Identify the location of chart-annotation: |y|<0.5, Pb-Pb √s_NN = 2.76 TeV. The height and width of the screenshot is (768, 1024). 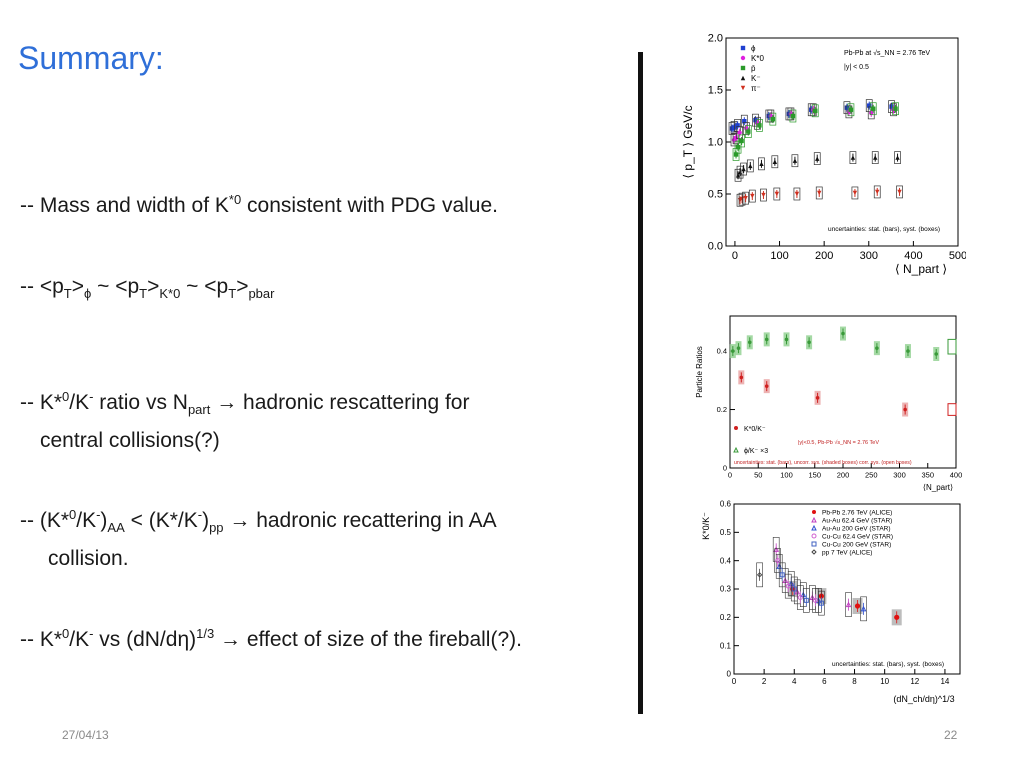
(838, 442).